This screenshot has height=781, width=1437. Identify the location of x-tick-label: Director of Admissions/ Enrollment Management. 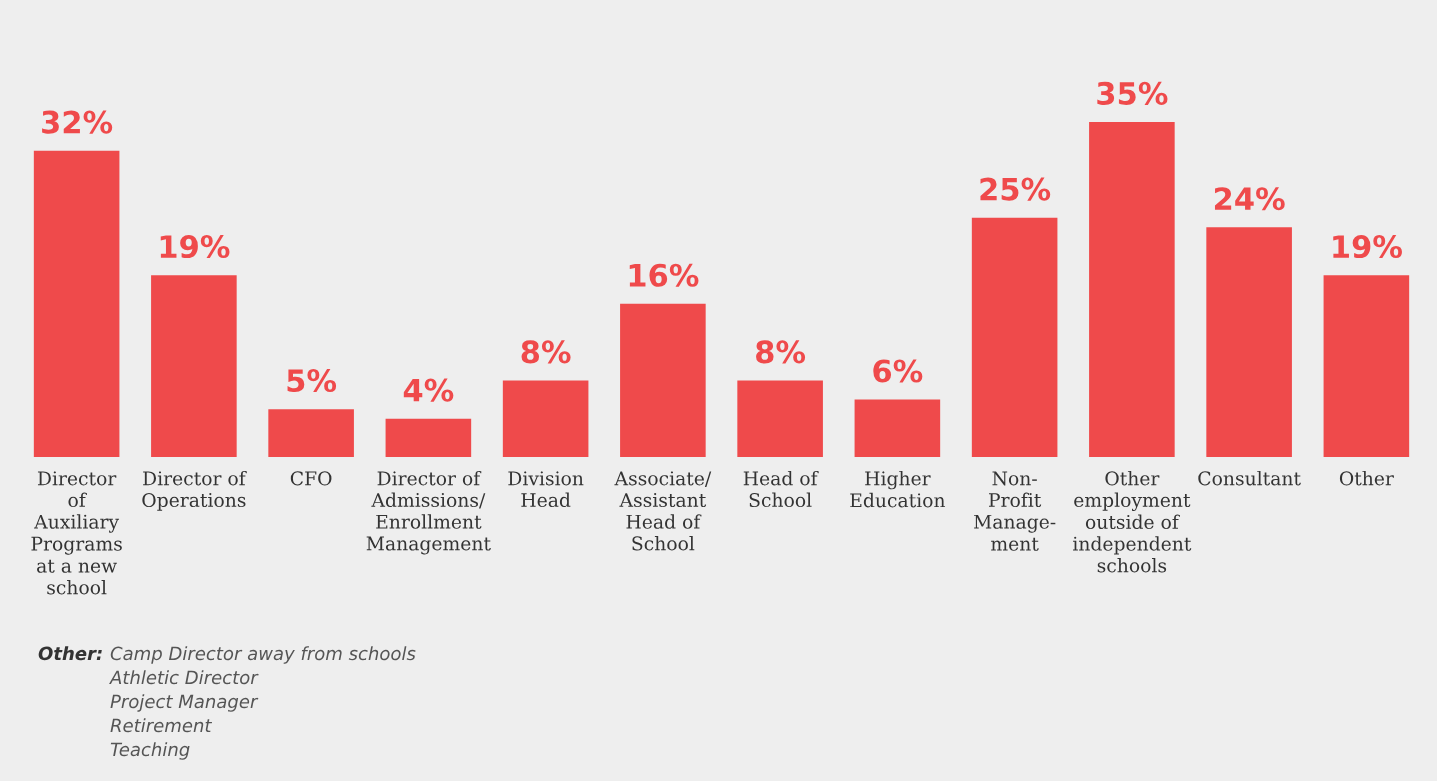
(428, 512).